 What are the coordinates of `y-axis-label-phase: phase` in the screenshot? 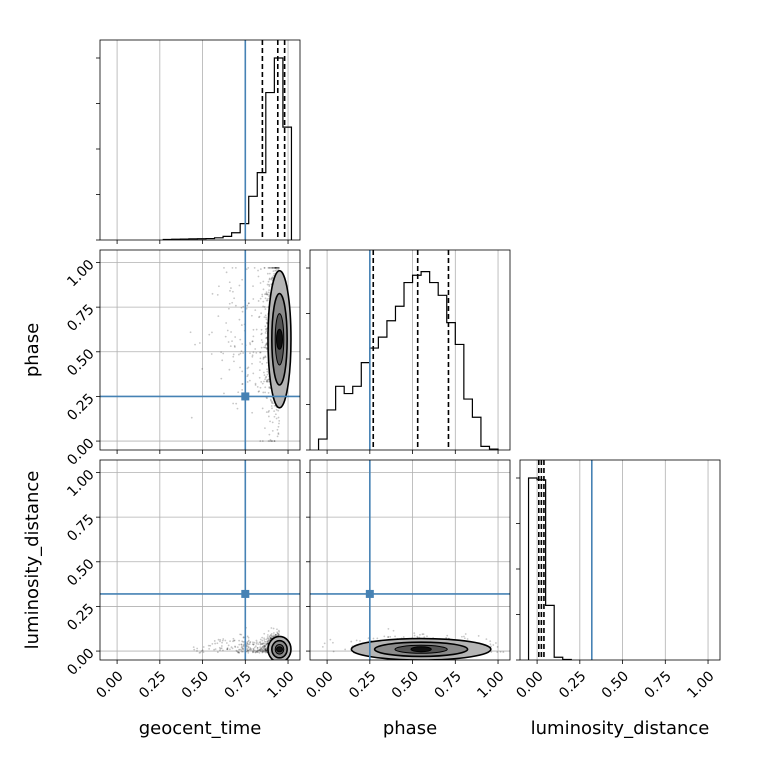 It's located at (32, 350).